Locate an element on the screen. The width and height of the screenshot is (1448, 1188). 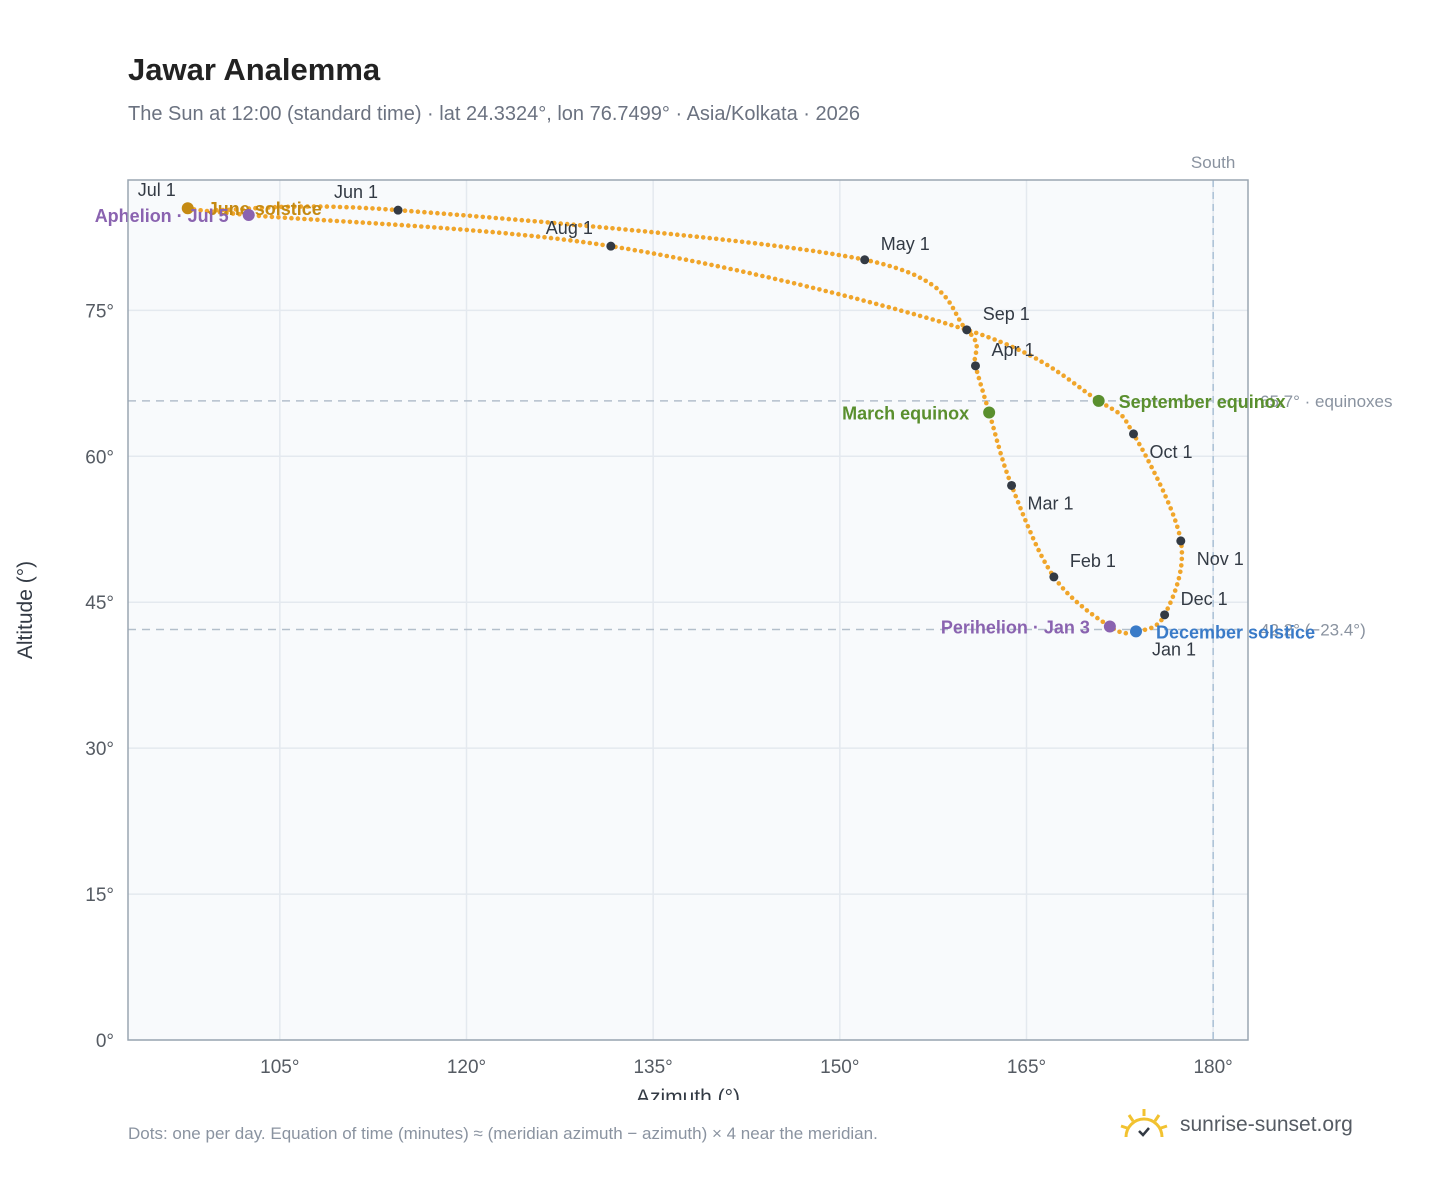
month-label: Jul 1 is located at coordinates (157, 190).